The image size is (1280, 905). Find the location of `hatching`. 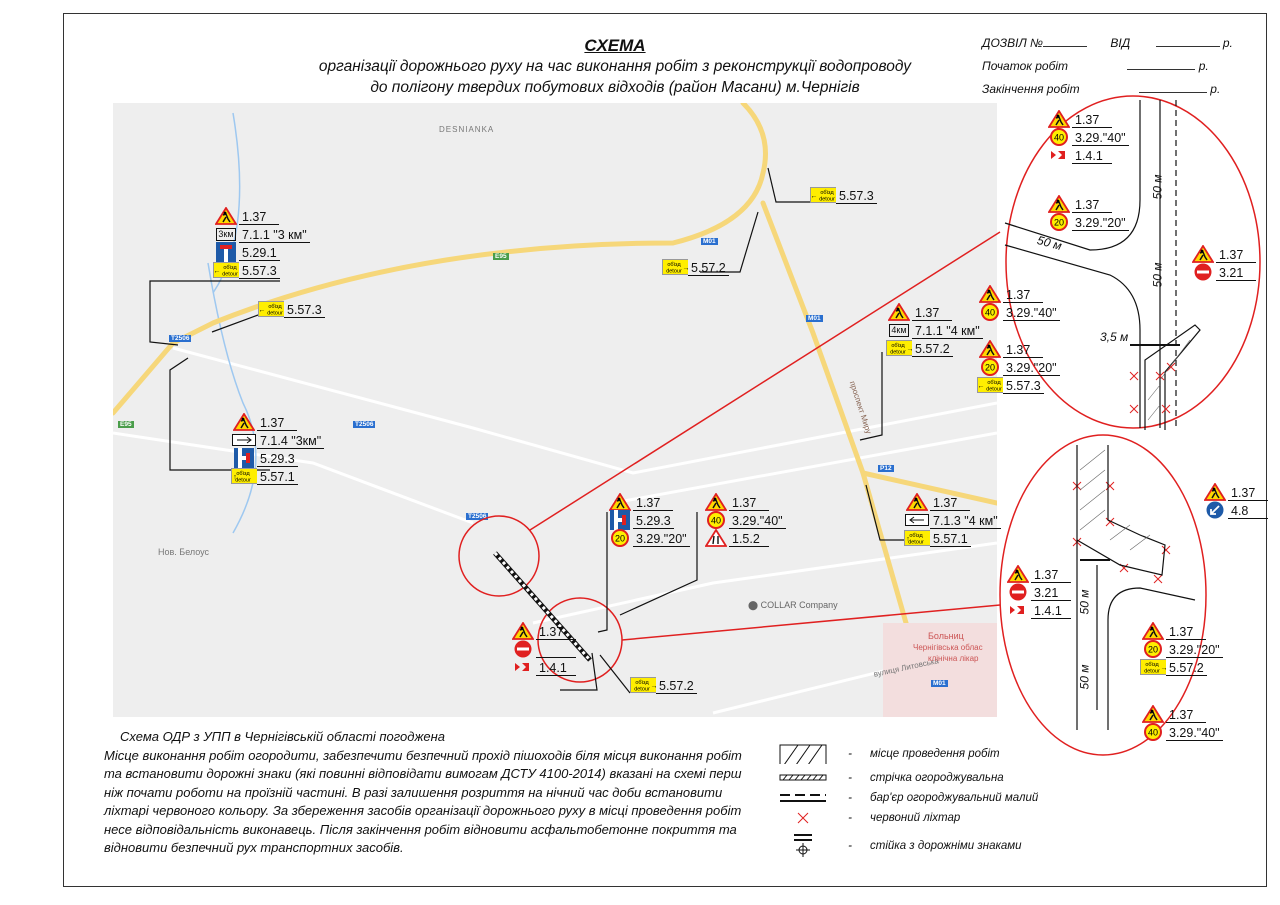

hatching is located at coordinates (1135, 445).